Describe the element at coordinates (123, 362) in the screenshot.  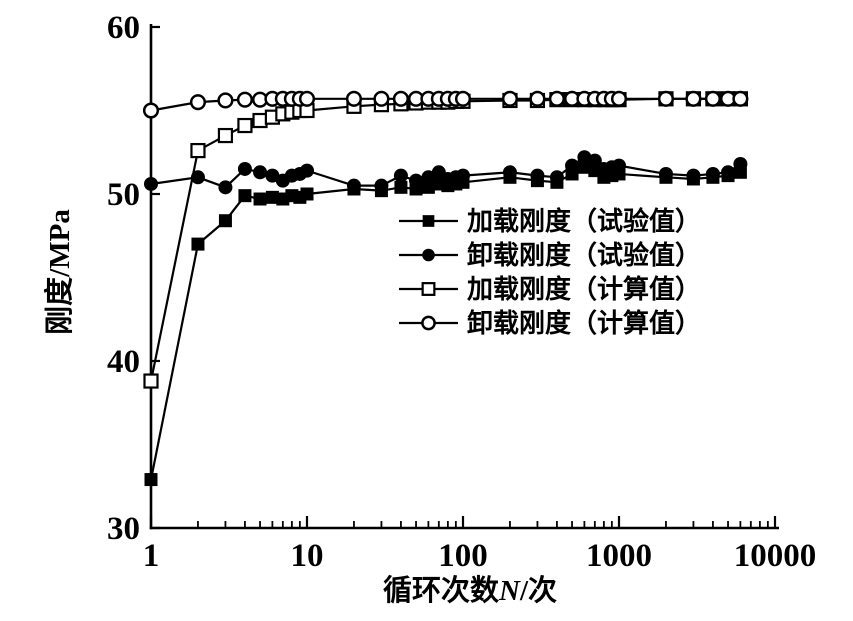
I see `y-tick-label: 40` at that location.